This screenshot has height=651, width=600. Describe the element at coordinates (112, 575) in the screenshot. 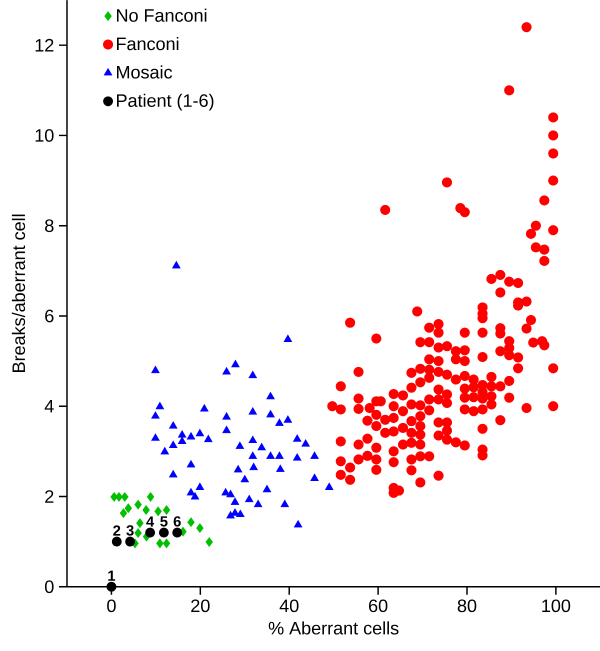

I see `annotation: 1` at that location.